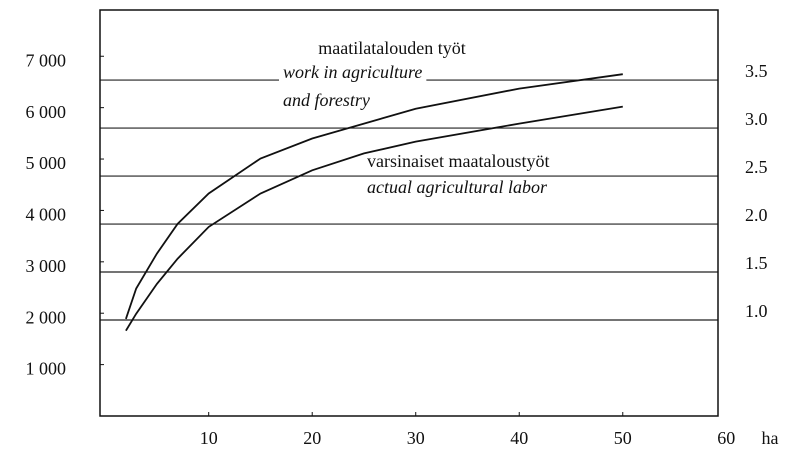 The image size is (794, 458). I want to click on annotation: work in agriculture, so click(352, 72).